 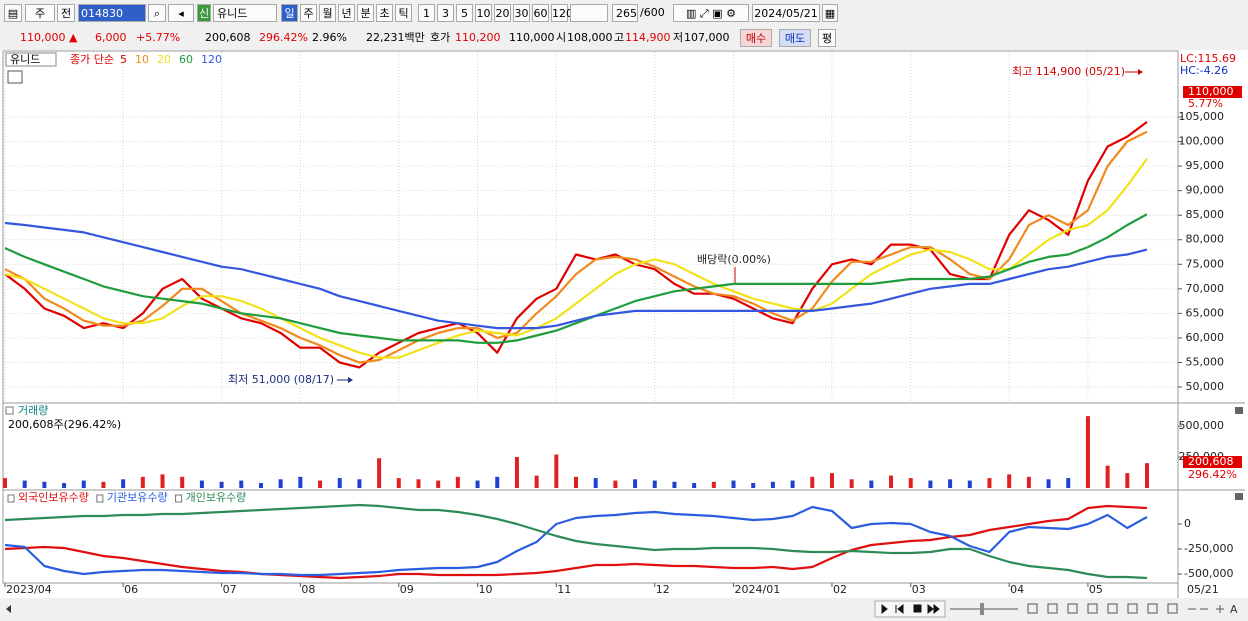 What do you see at coordinates (1205, 263) in the screenshot?
I see `y-tick-label: 75,000` at bounding box center [1205, 263].